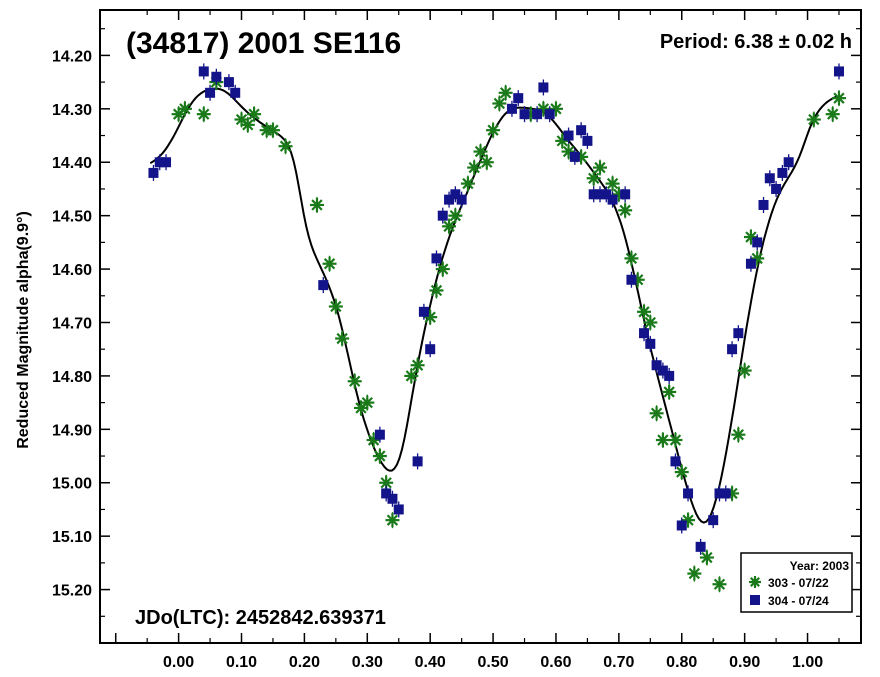 This screenshot has width=880, height=677. I want to click on x-tick-label: 0.30, so click(367, 662).